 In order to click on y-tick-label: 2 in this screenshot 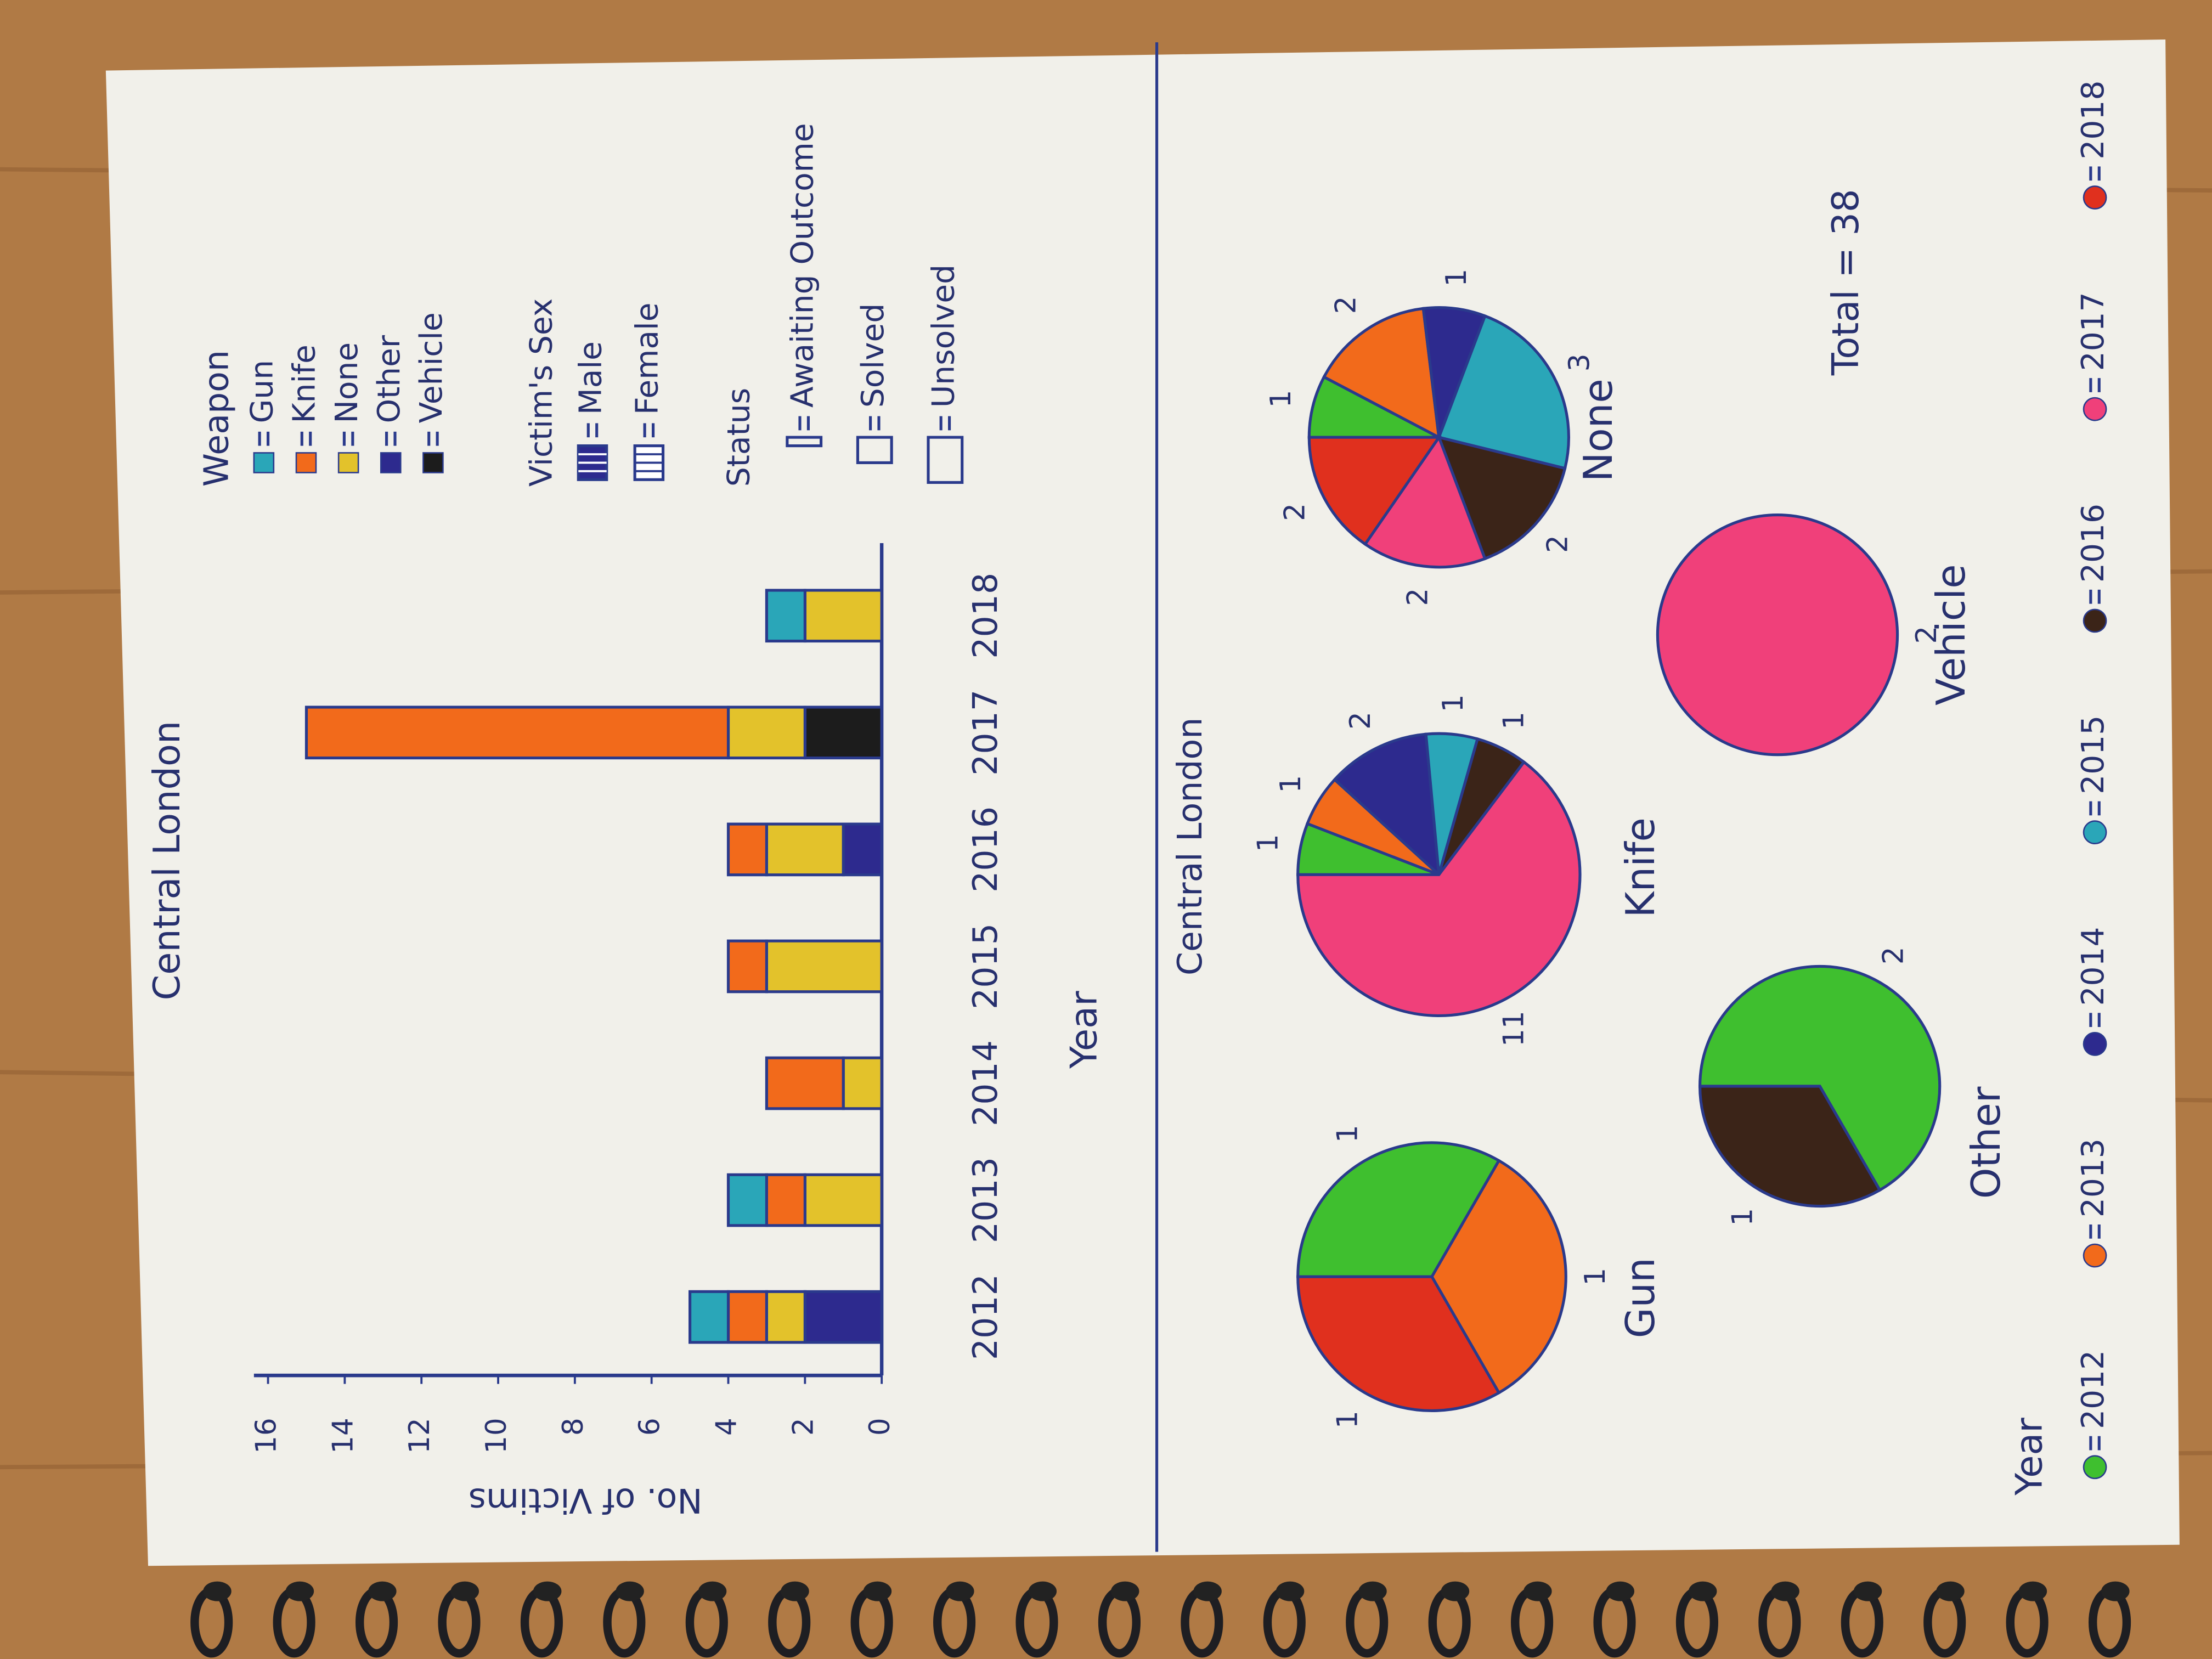, I will do `click(804, 1427)`.